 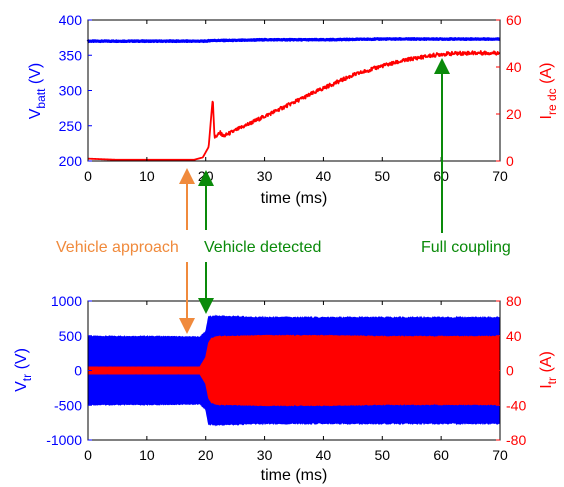 I want to click on bottom-left-label-main: V, so click(x=21, y=386).